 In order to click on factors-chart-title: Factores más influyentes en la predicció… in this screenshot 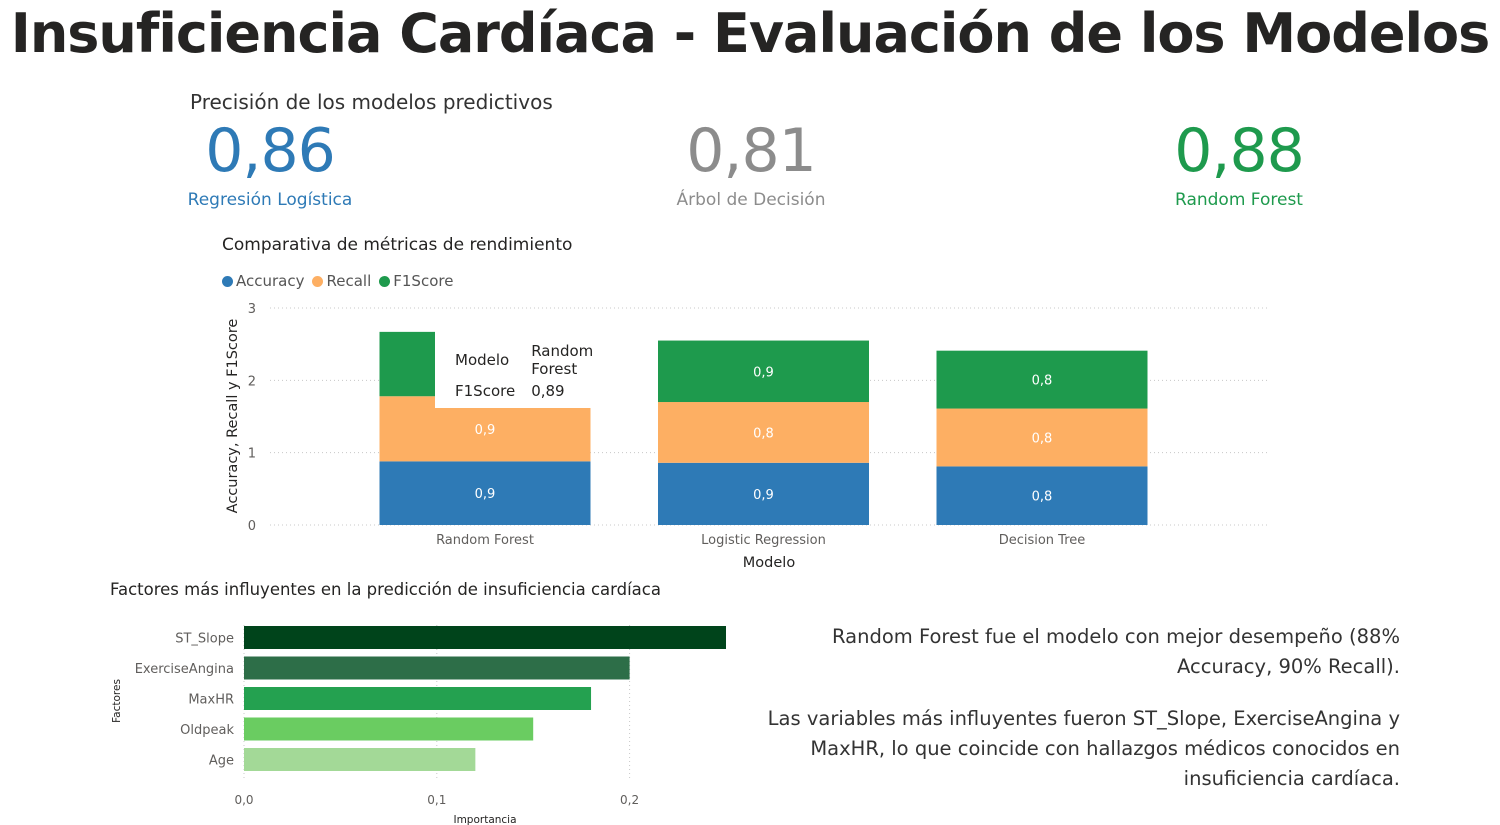, I will do `click(385, 589)`.